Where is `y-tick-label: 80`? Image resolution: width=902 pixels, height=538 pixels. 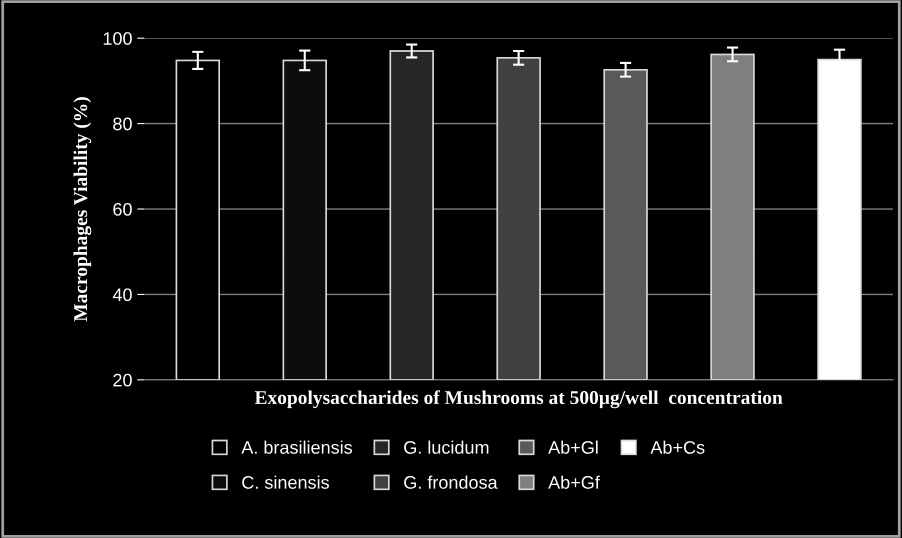
y-tick-label: 80 is located at coordinates (122, 124).